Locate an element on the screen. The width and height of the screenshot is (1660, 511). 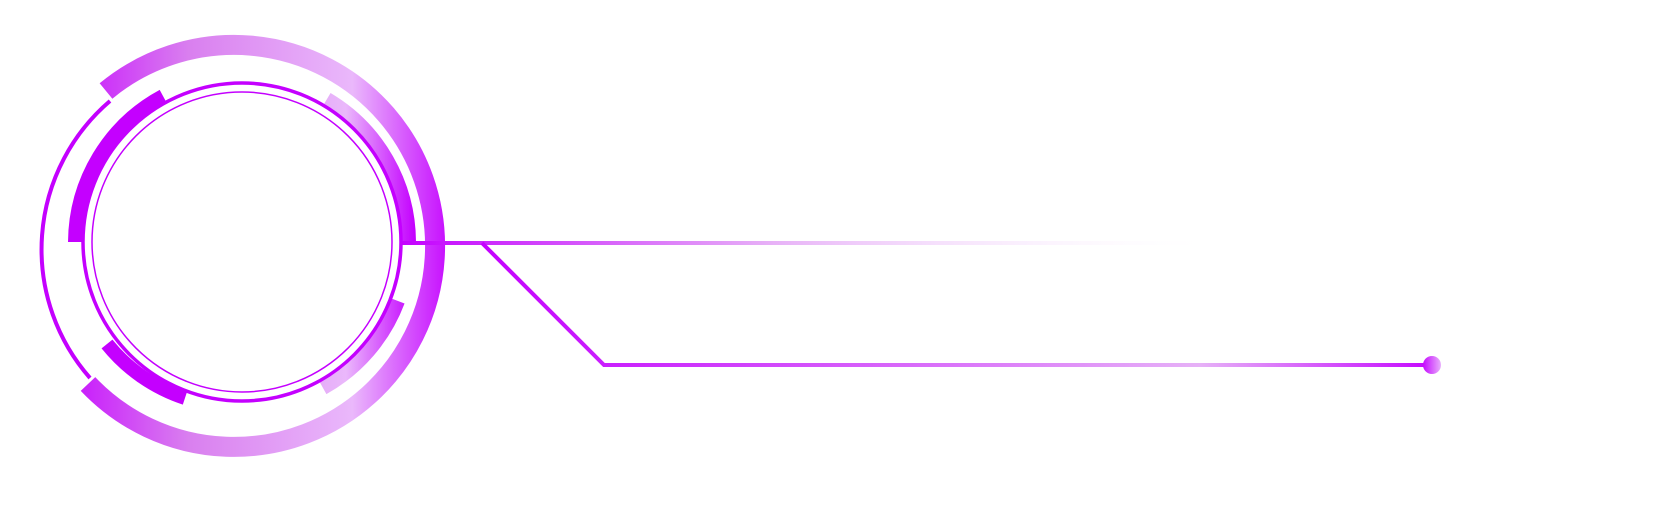
inner-ring-thin-outer is located at coordinates (242, 242).